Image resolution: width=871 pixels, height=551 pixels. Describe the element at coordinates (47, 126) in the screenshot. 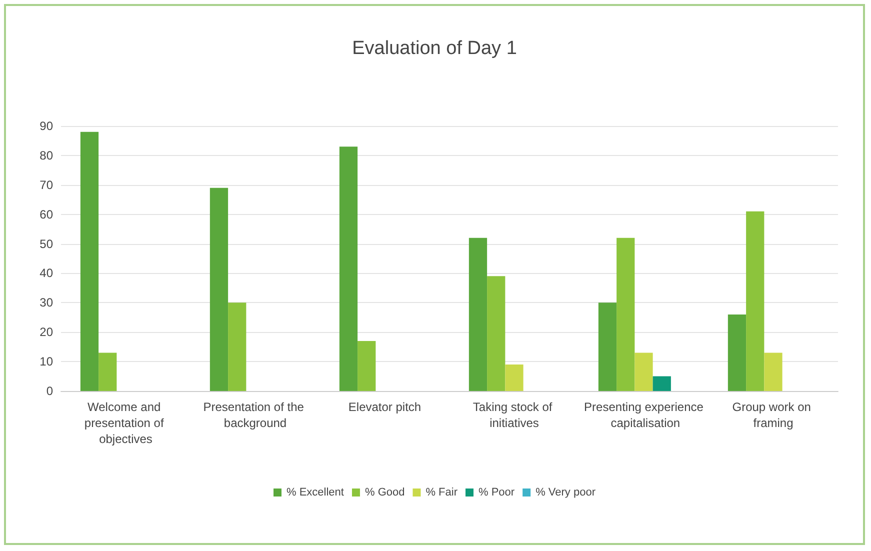

I see `y-tick-label: 90` at that location.